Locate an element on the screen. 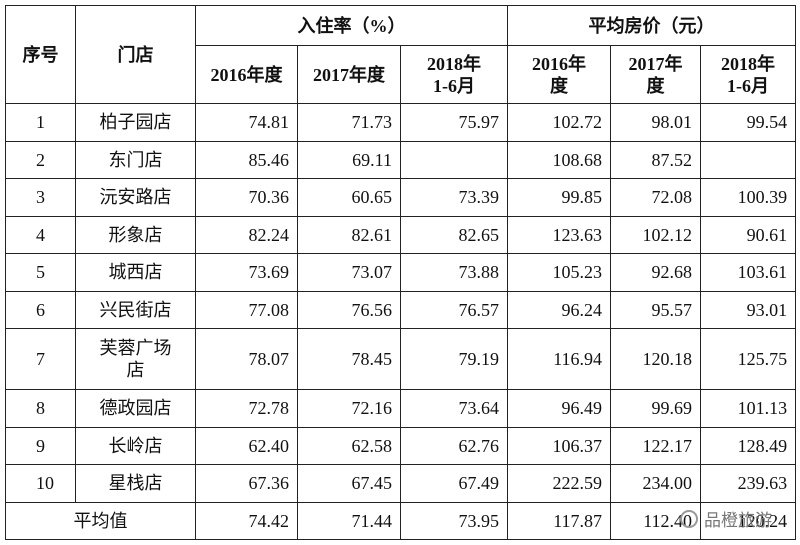 This screenshot has height=545, width=800. table-cell: 74.81 is located at coordinates (246, 122).